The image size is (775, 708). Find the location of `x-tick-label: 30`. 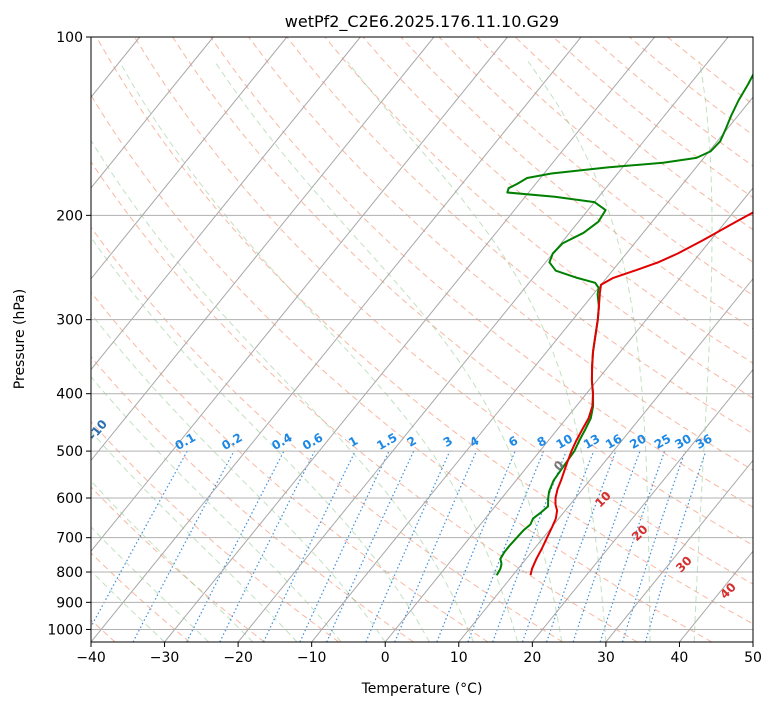

x-tick-label: 30 is located at coordinates (606, 658).